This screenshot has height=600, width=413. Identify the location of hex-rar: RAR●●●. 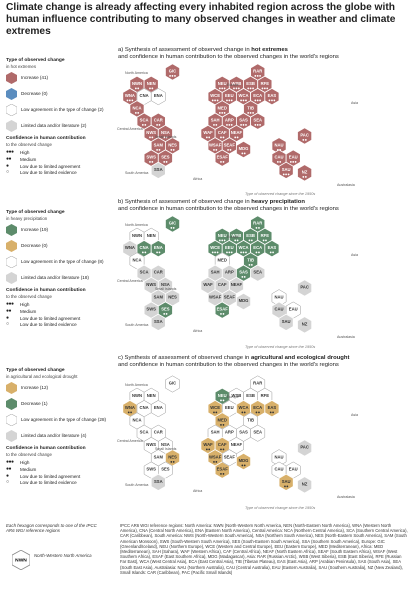
(258, 72).